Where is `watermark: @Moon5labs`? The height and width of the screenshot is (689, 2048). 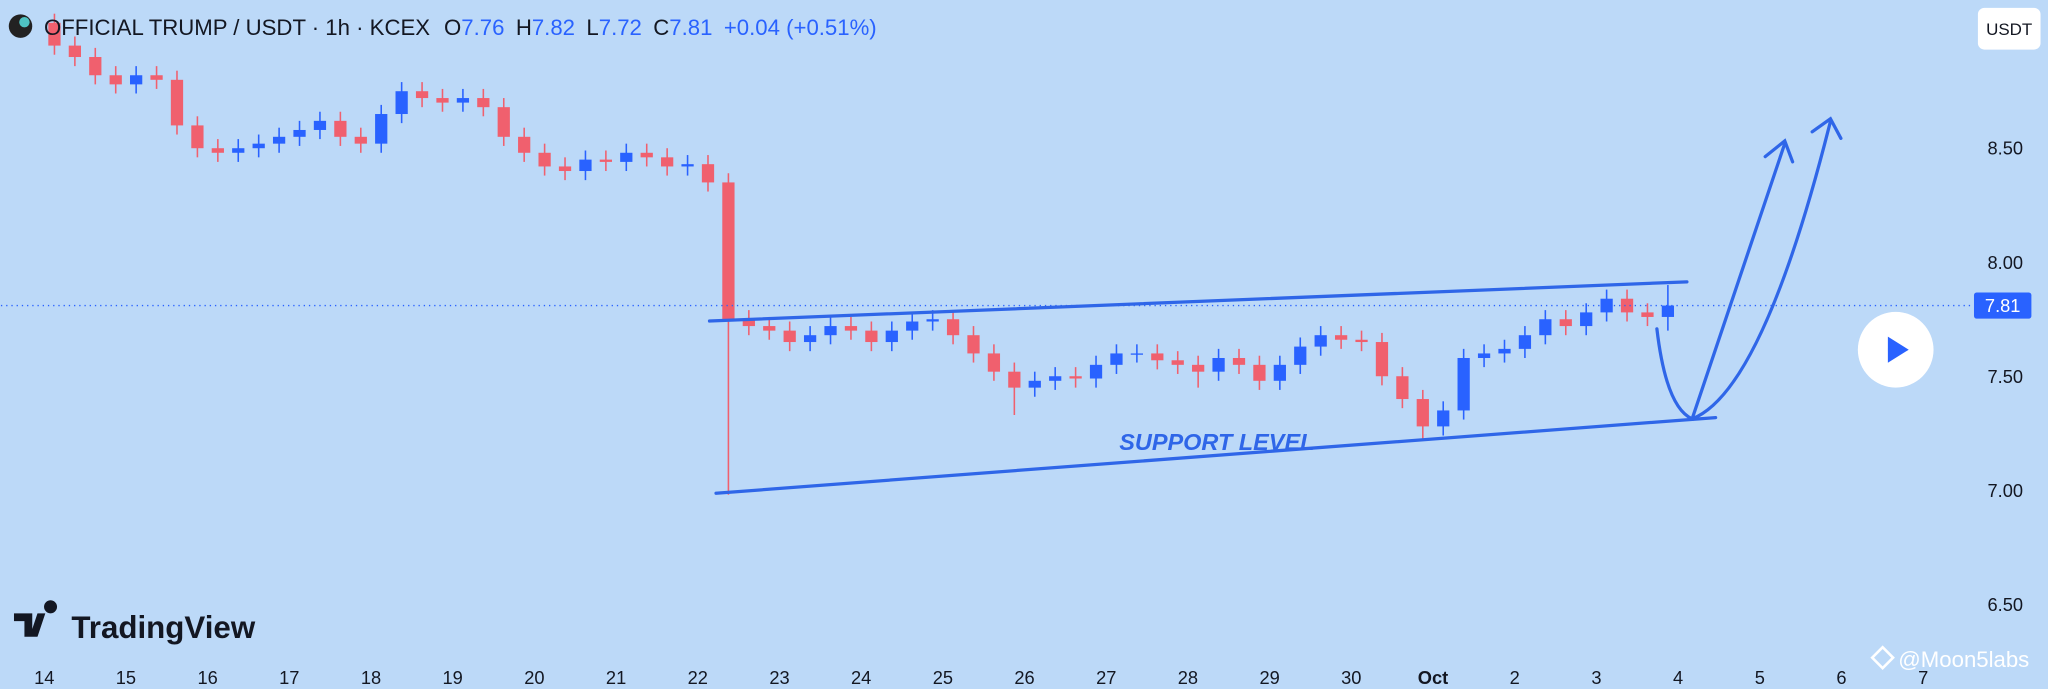 watermark: @Moon5labs is located at coordinates (1963, 659).